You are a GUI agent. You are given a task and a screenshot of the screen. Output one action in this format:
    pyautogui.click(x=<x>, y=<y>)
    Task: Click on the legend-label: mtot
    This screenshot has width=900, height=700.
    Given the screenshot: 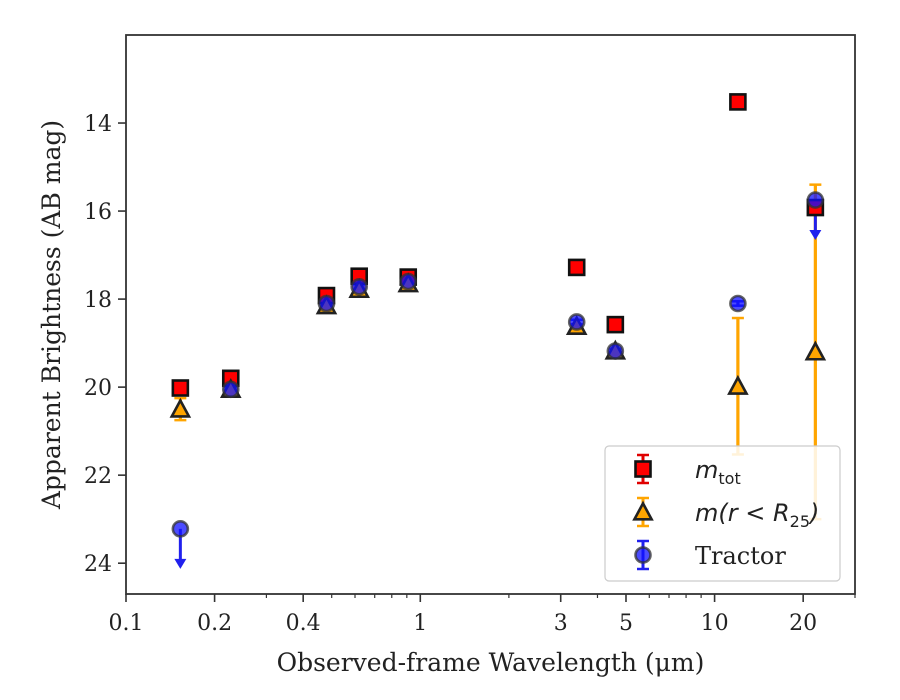 What is the action you would take?
    pyautogui.click(x=718, y=472)
    